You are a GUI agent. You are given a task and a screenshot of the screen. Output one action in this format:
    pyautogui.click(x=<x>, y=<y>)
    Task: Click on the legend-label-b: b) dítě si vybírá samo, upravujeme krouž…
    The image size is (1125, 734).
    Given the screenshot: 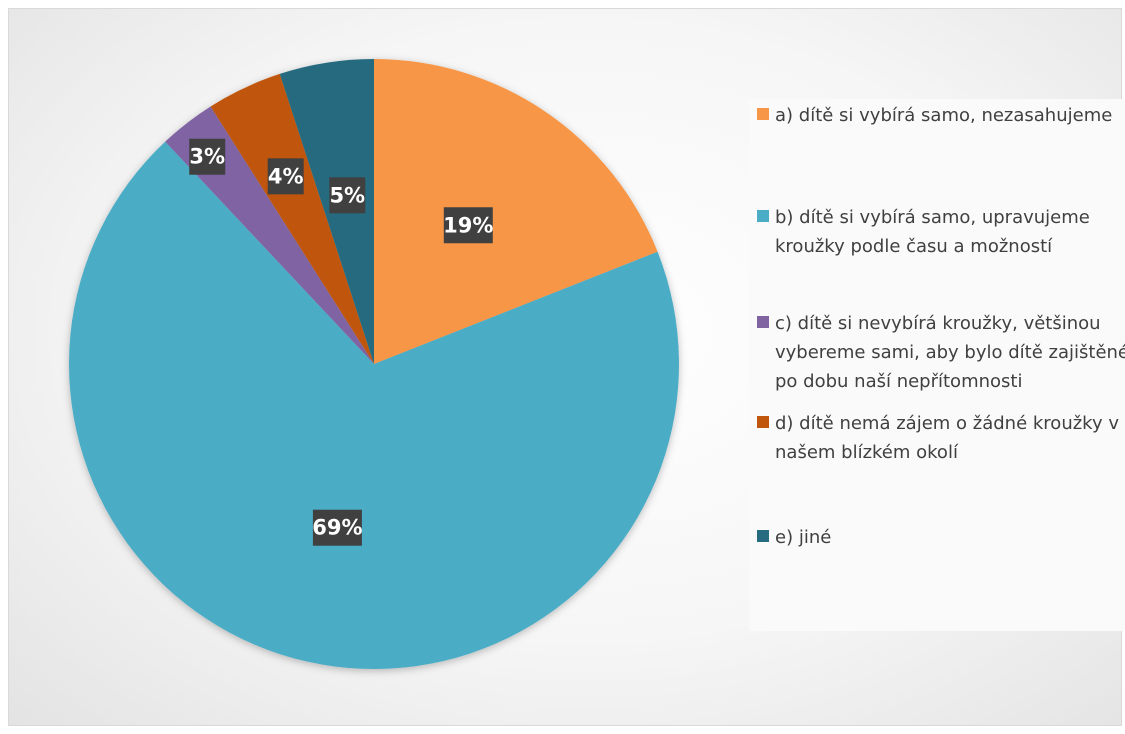 What is the action you would take?
    pyautogui.click(x=932, y=232)
    